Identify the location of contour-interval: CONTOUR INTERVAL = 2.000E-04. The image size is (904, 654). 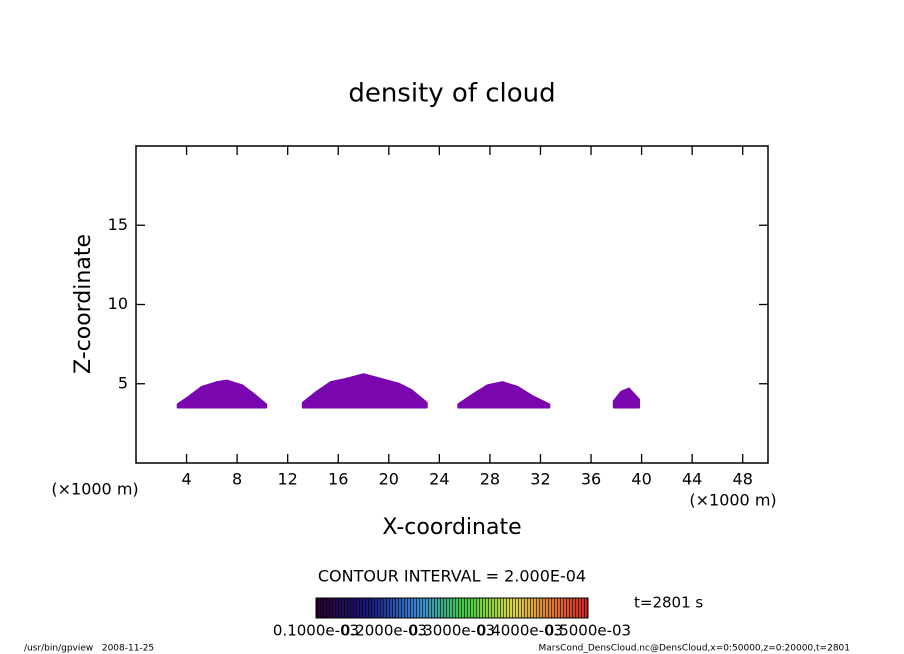
(452, 576).